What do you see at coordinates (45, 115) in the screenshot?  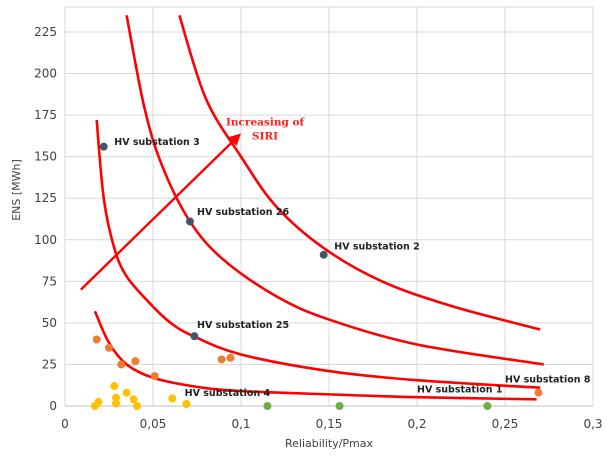 I see `y-tick-label: 175` at bounding box center [45, 115].